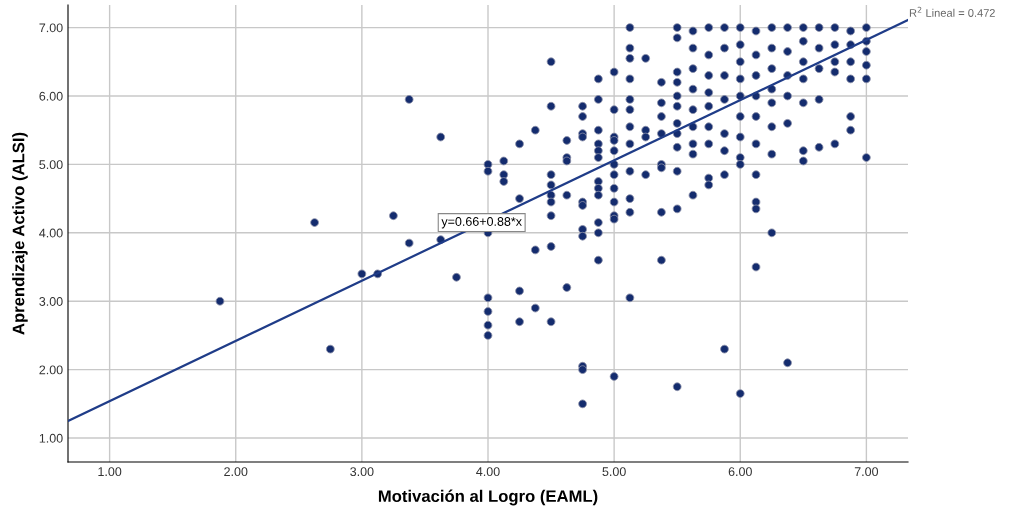 This screenshot has height=517, width=1011. Describe the element at coordinates (614, 472) in the screenshot. I see `x-tick-label: 5.00` at that location.